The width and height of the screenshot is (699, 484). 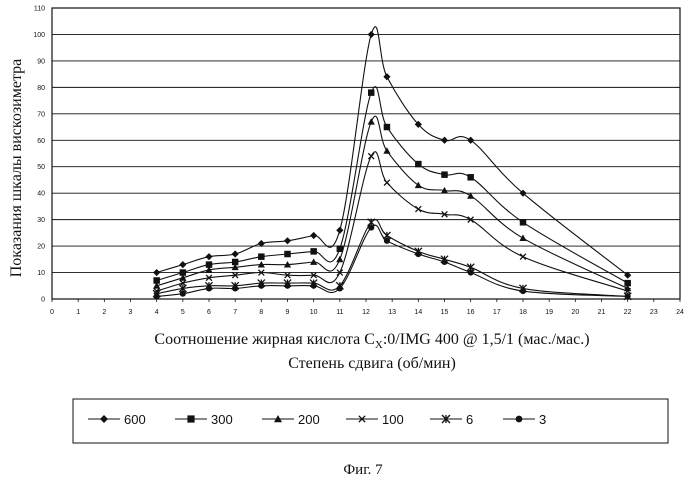 What do you see at coordinates (157, 312) in the screenshot?
I see `x-tick-label: 4` at bounding box center [157, 312].